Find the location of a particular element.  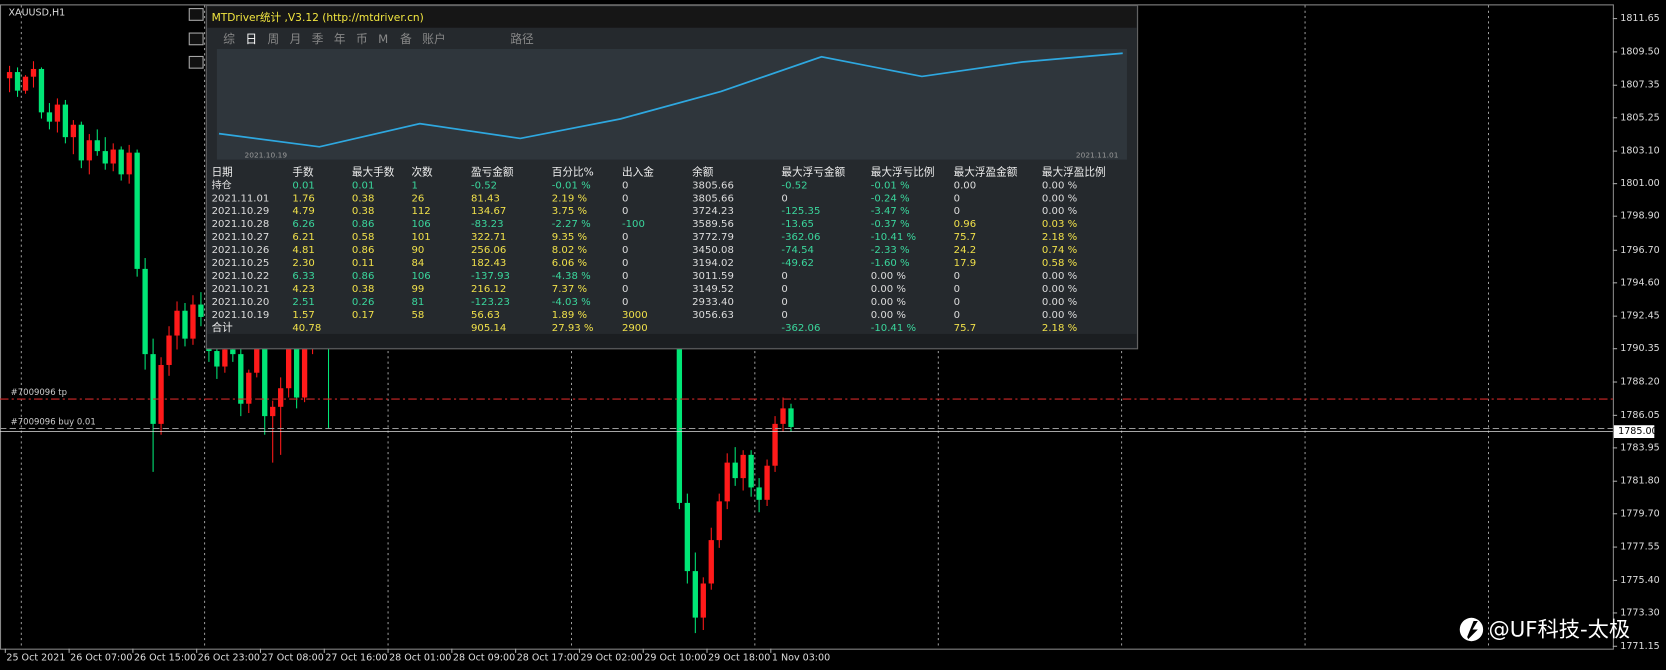

table-cell: 4.79 is located at coordinates (303, 211).